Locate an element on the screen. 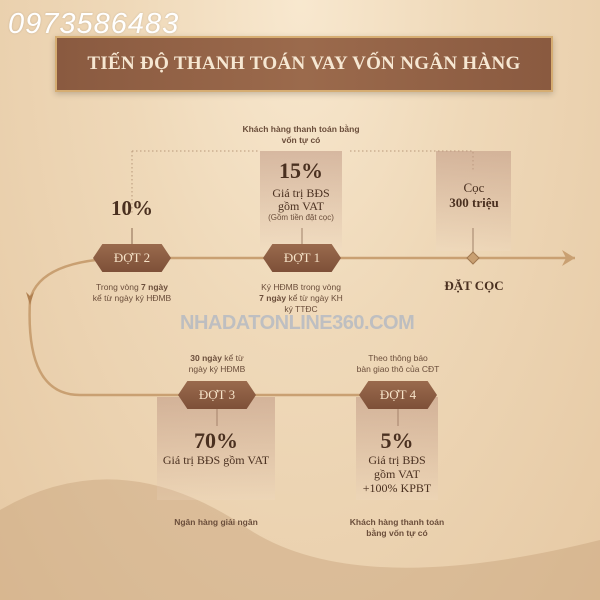 The height and width of the screenshot is (600, 600). note-text: Theo thông báo is located at coordinates (398, 358).